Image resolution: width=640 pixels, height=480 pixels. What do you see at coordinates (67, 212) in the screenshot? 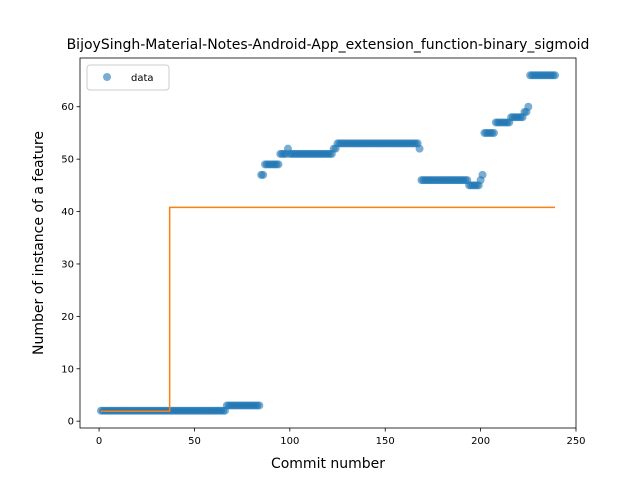
I see `y-tick-label: 40` at bounding box center [67, 212].